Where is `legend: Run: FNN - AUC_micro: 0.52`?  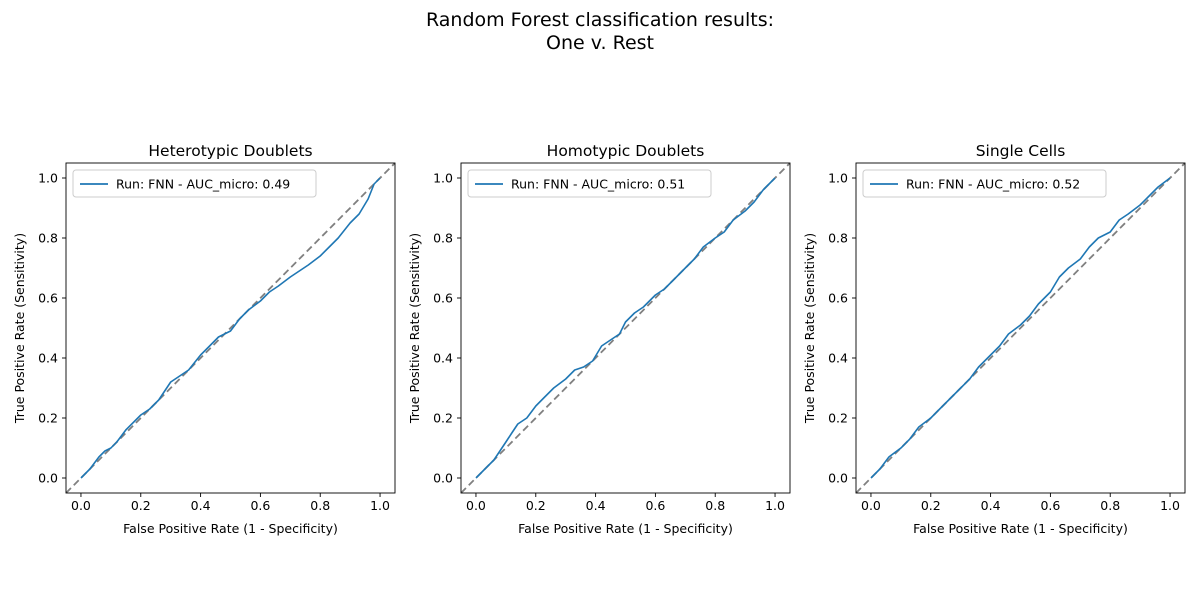 legend: Run: FNN - AUC_micro: 0.52 is located at coordinates (984, 183).